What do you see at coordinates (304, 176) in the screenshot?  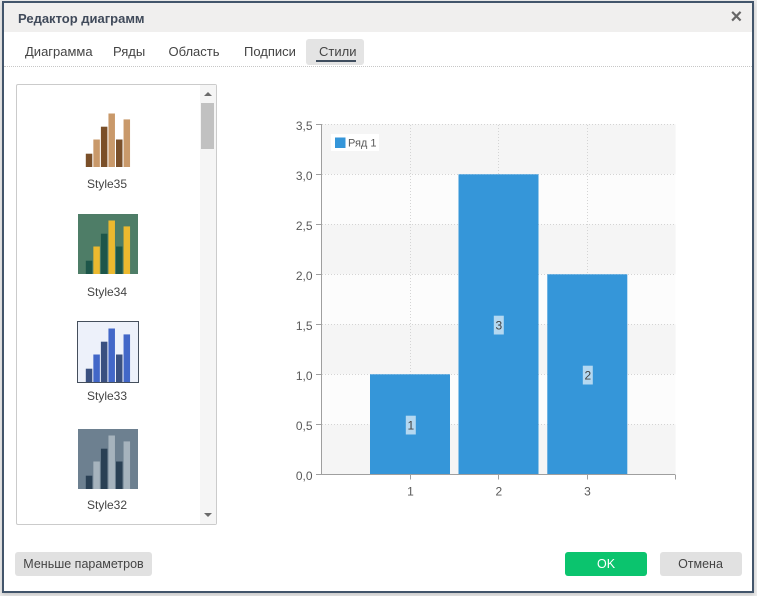 I see `svg-text: 3,0` at bounding box center [304, 176].